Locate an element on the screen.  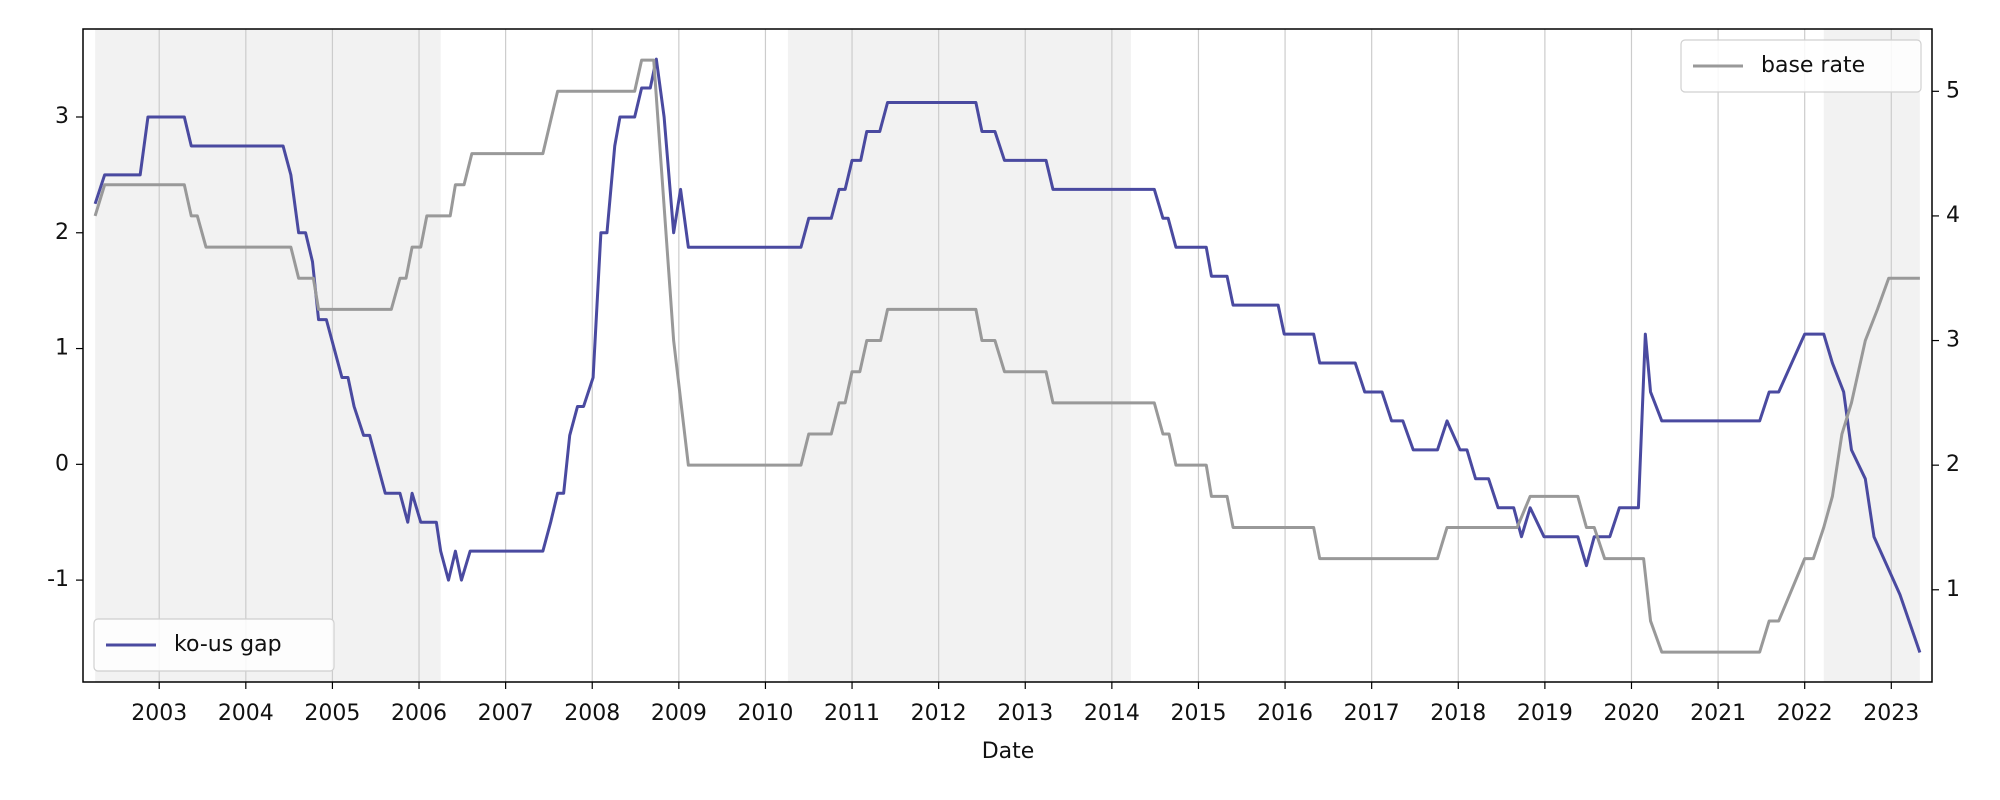
y2-tick-label: 2 is located at coordinates (1953, 464).